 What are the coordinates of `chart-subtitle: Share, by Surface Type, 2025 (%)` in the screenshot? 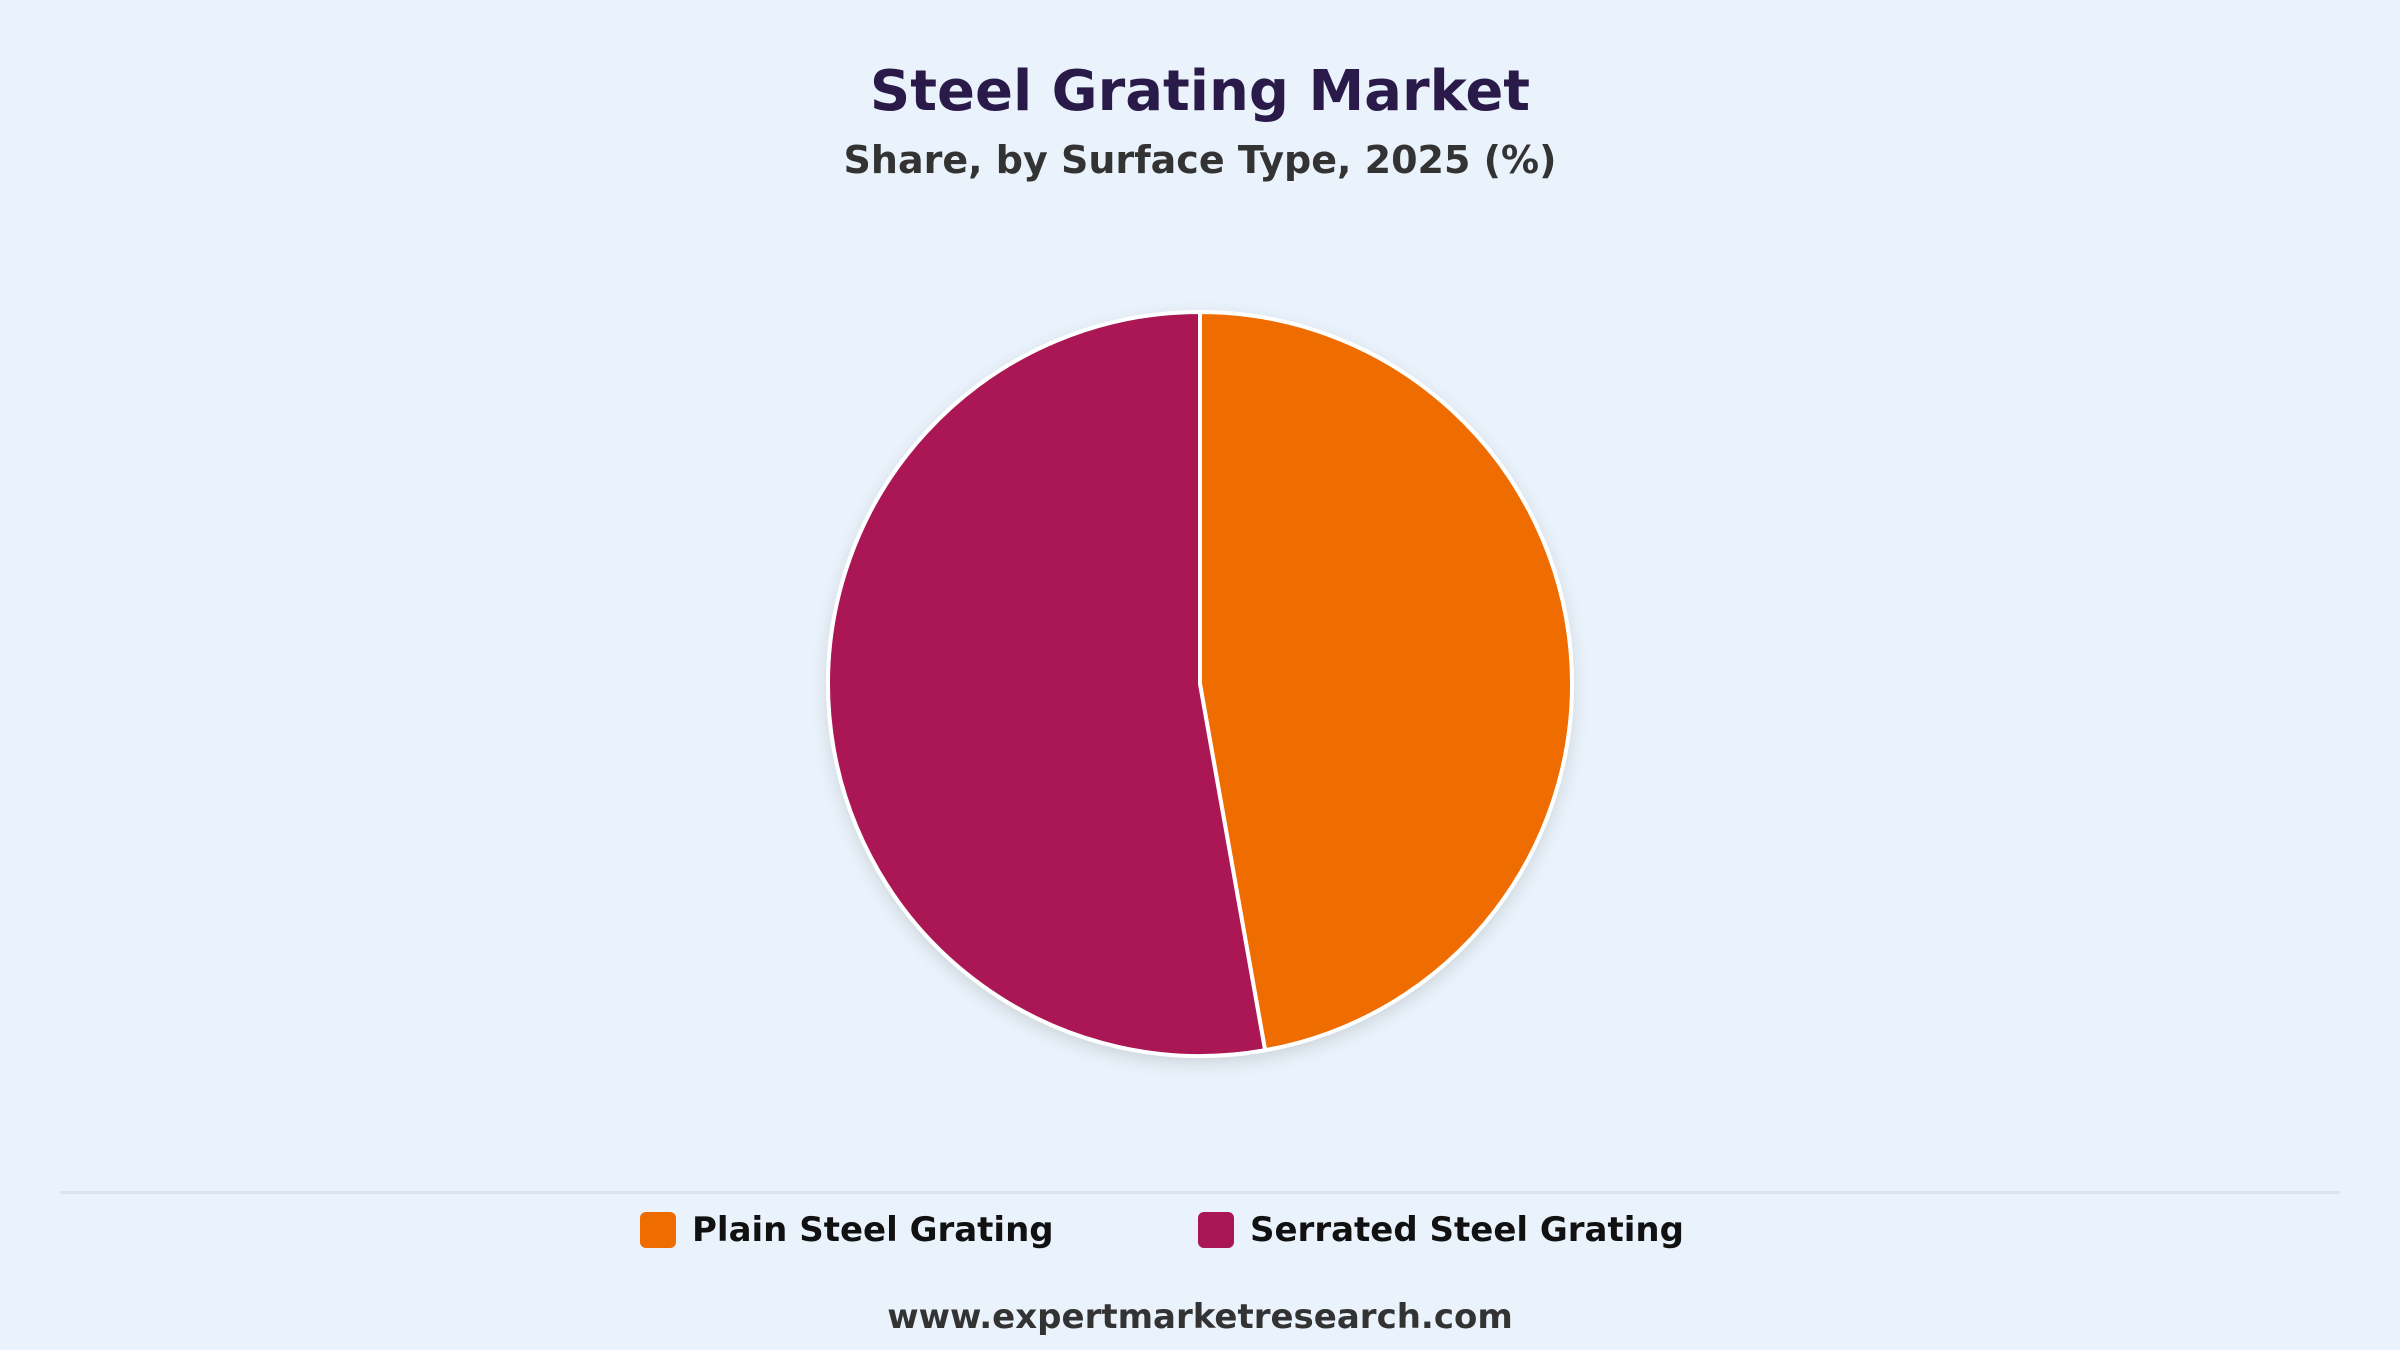 It's located at (1200, 160).